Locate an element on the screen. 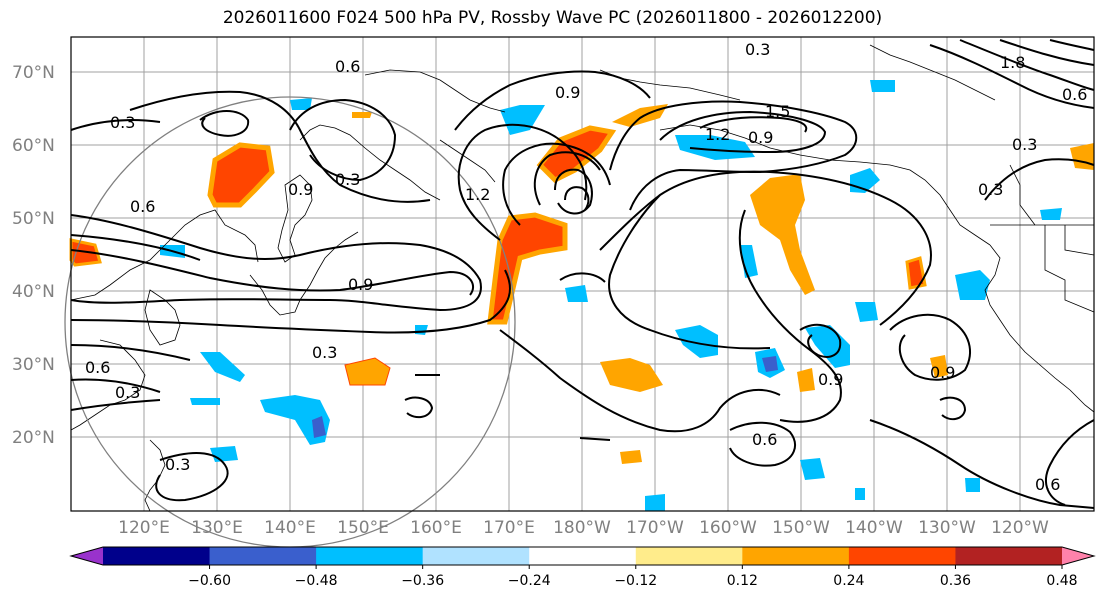  colorbar-tick-label: 0.48 is located at coordinates (1061, 581).